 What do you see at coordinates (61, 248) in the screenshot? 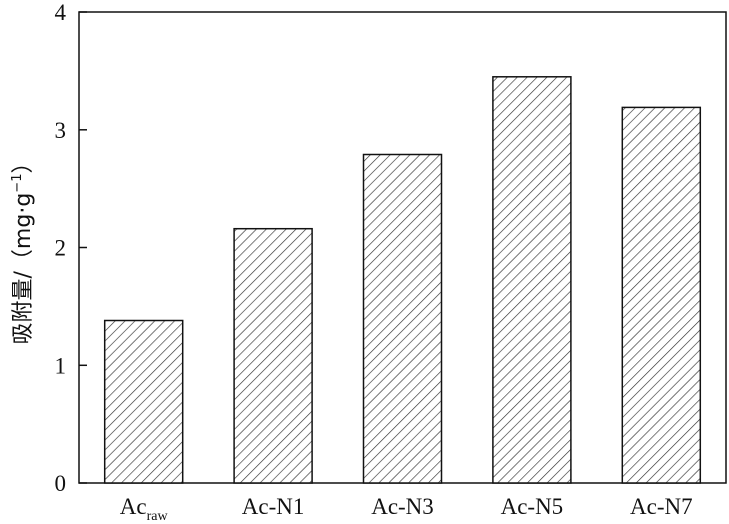
I see `y-tick-label-2: 2` at bounding box center [61, 248].